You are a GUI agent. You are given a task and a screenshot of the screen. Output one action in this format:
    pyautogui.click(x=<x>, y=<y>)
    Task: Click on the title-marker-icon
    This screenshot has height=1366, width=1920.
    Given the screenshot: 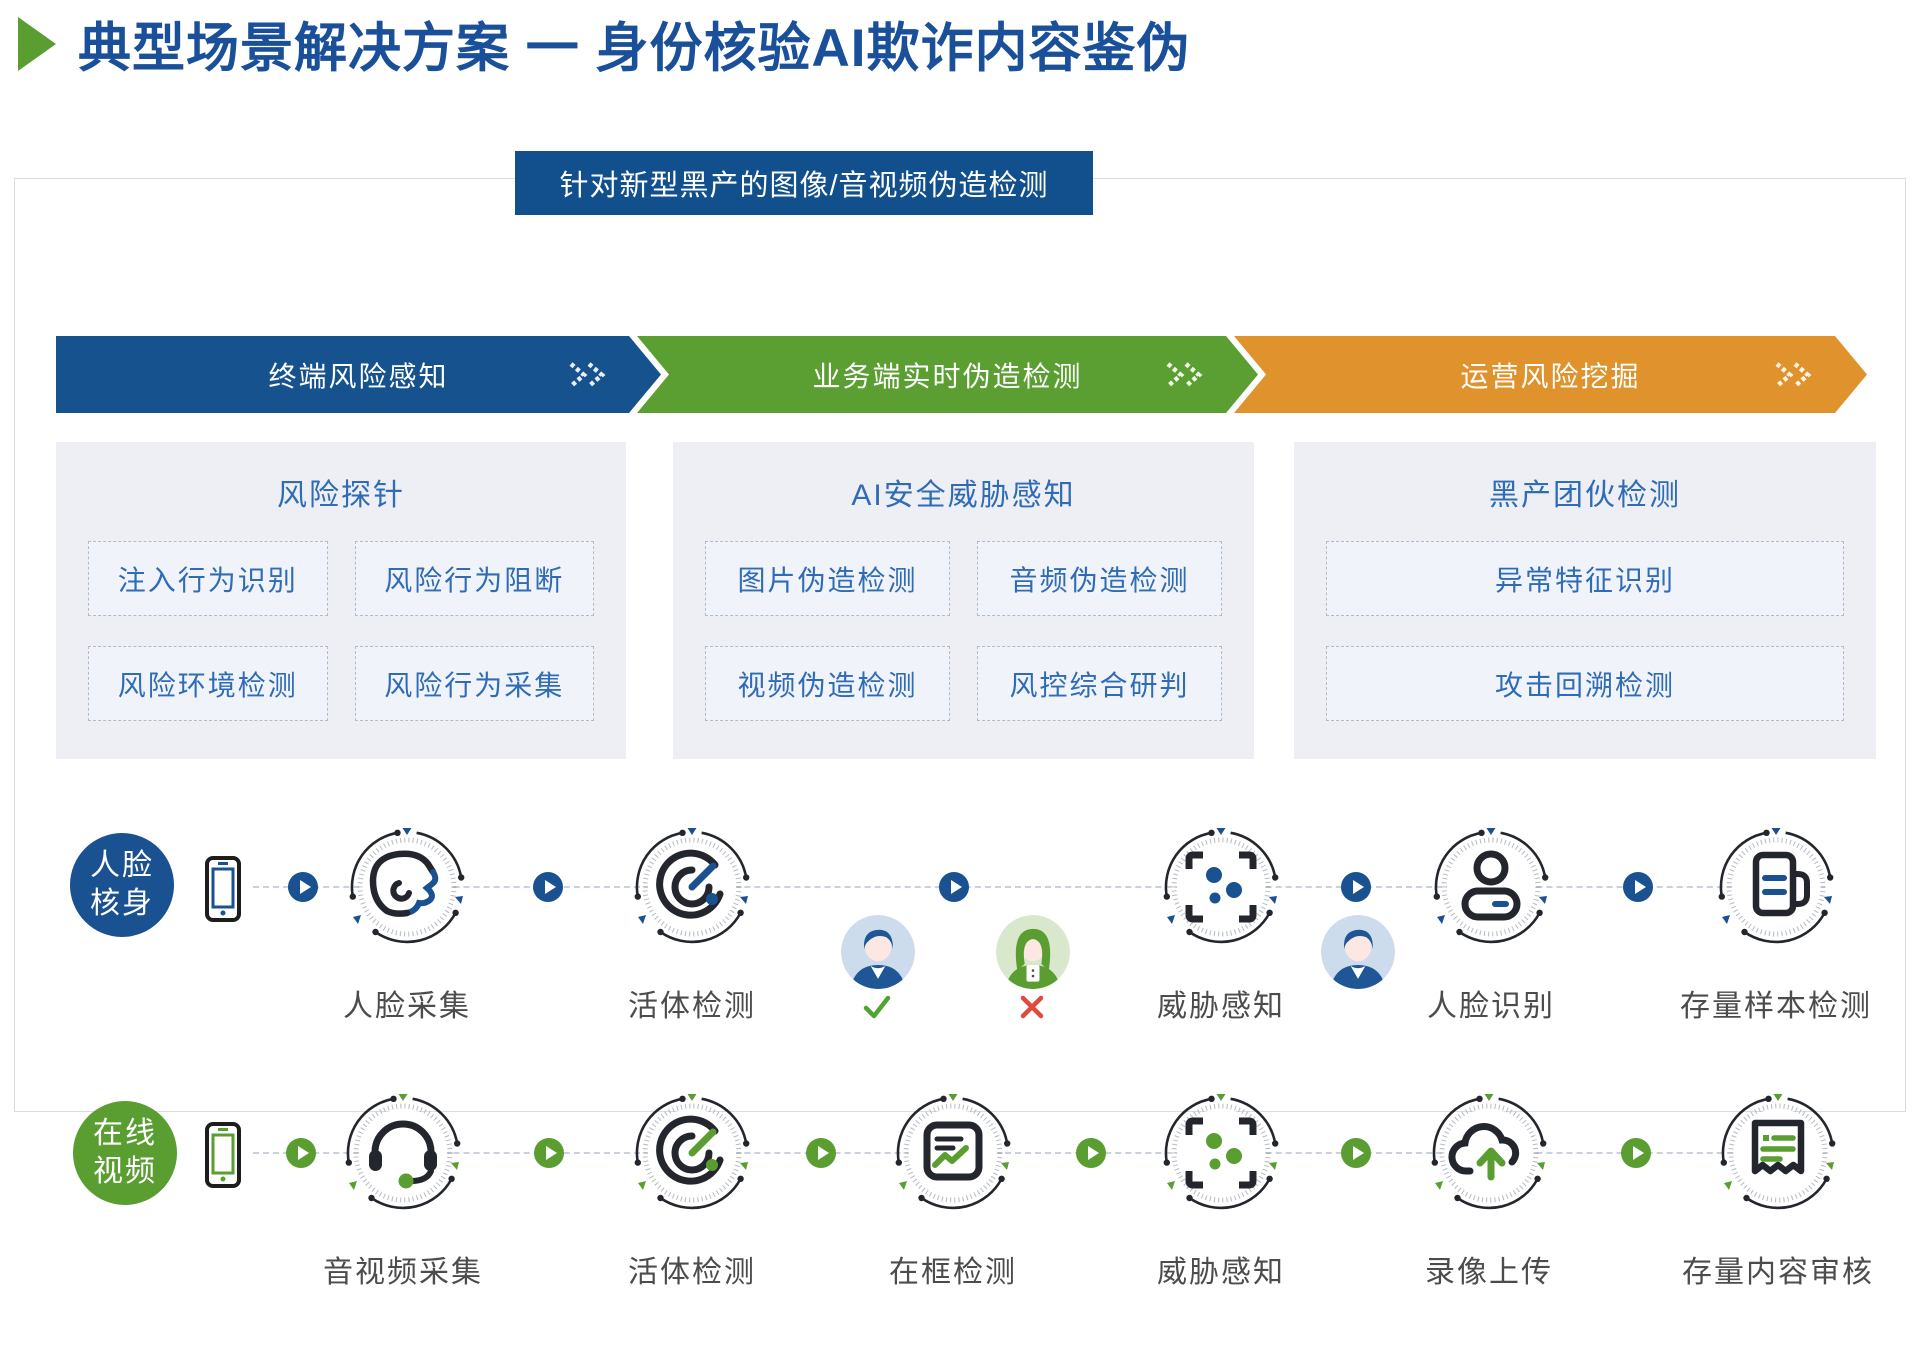 What is the action you would take?
    pyautogui.click(x=37, y=44)
    